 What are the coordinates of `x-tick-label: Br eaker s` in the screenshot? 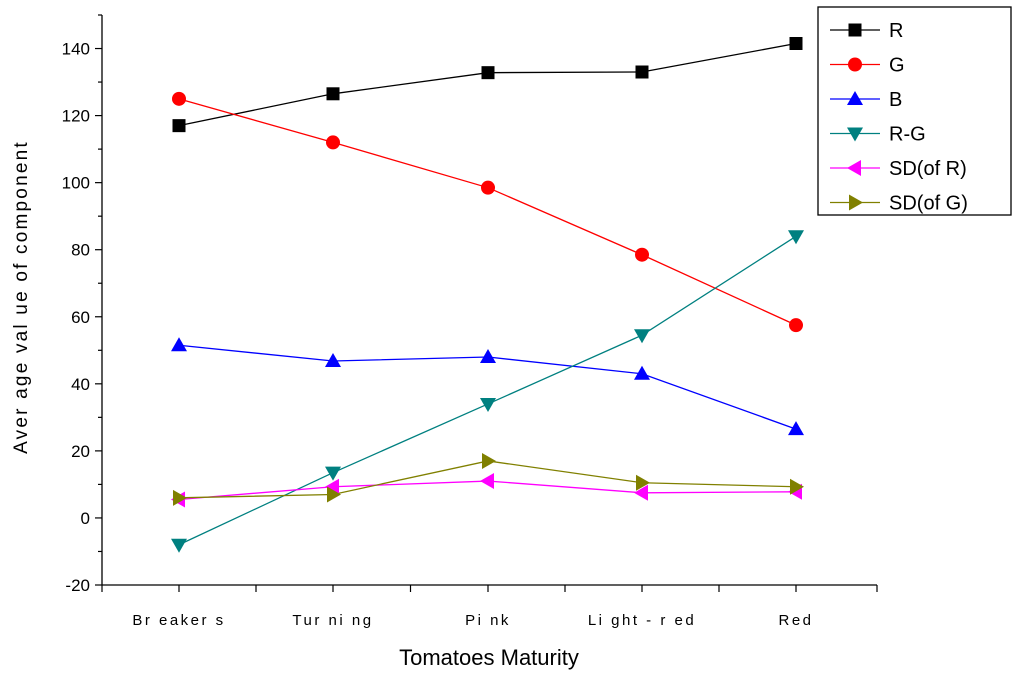 It's located at (178, 620).